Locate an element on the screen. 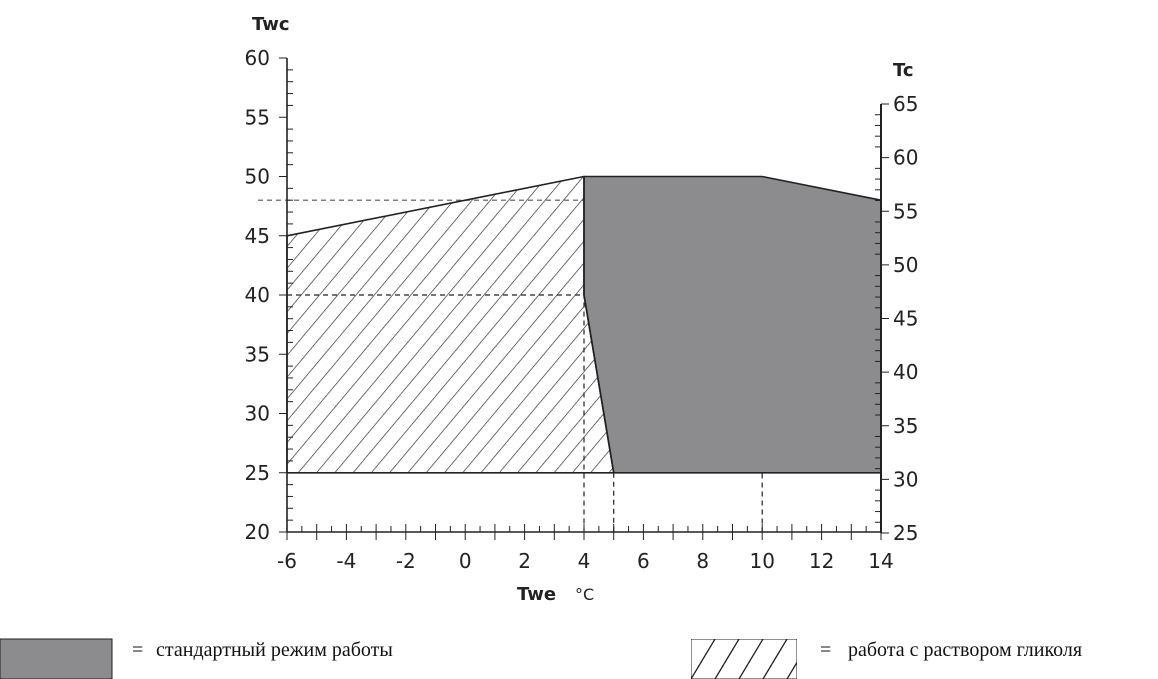 Image resolution: width=1158 pixels, height=679 pixels. y-left-tick-label: 50 is located at coordinates (257, 177).